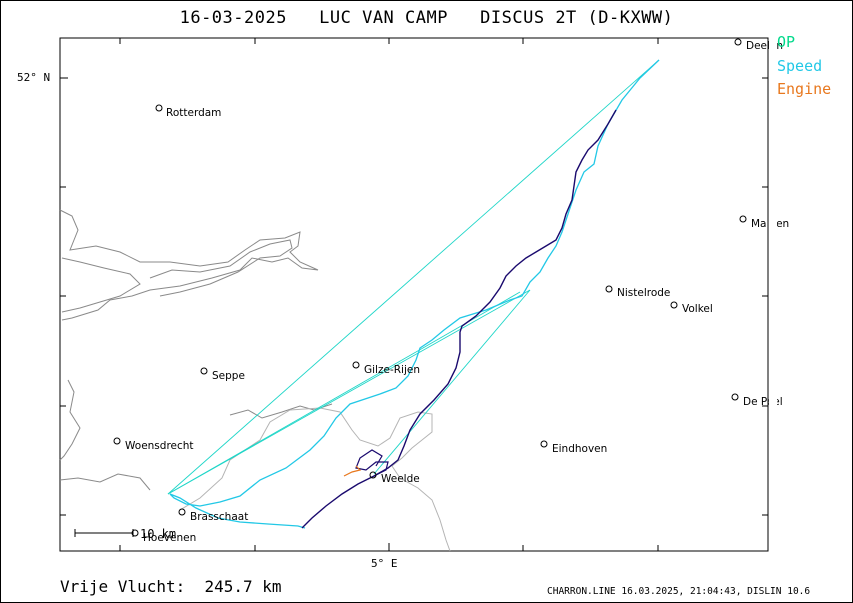  Describe the element at coordinates (171, 586) in the screenshot. I see `distance-summary: Vrije Vlucht: 245.7 km` at that location.